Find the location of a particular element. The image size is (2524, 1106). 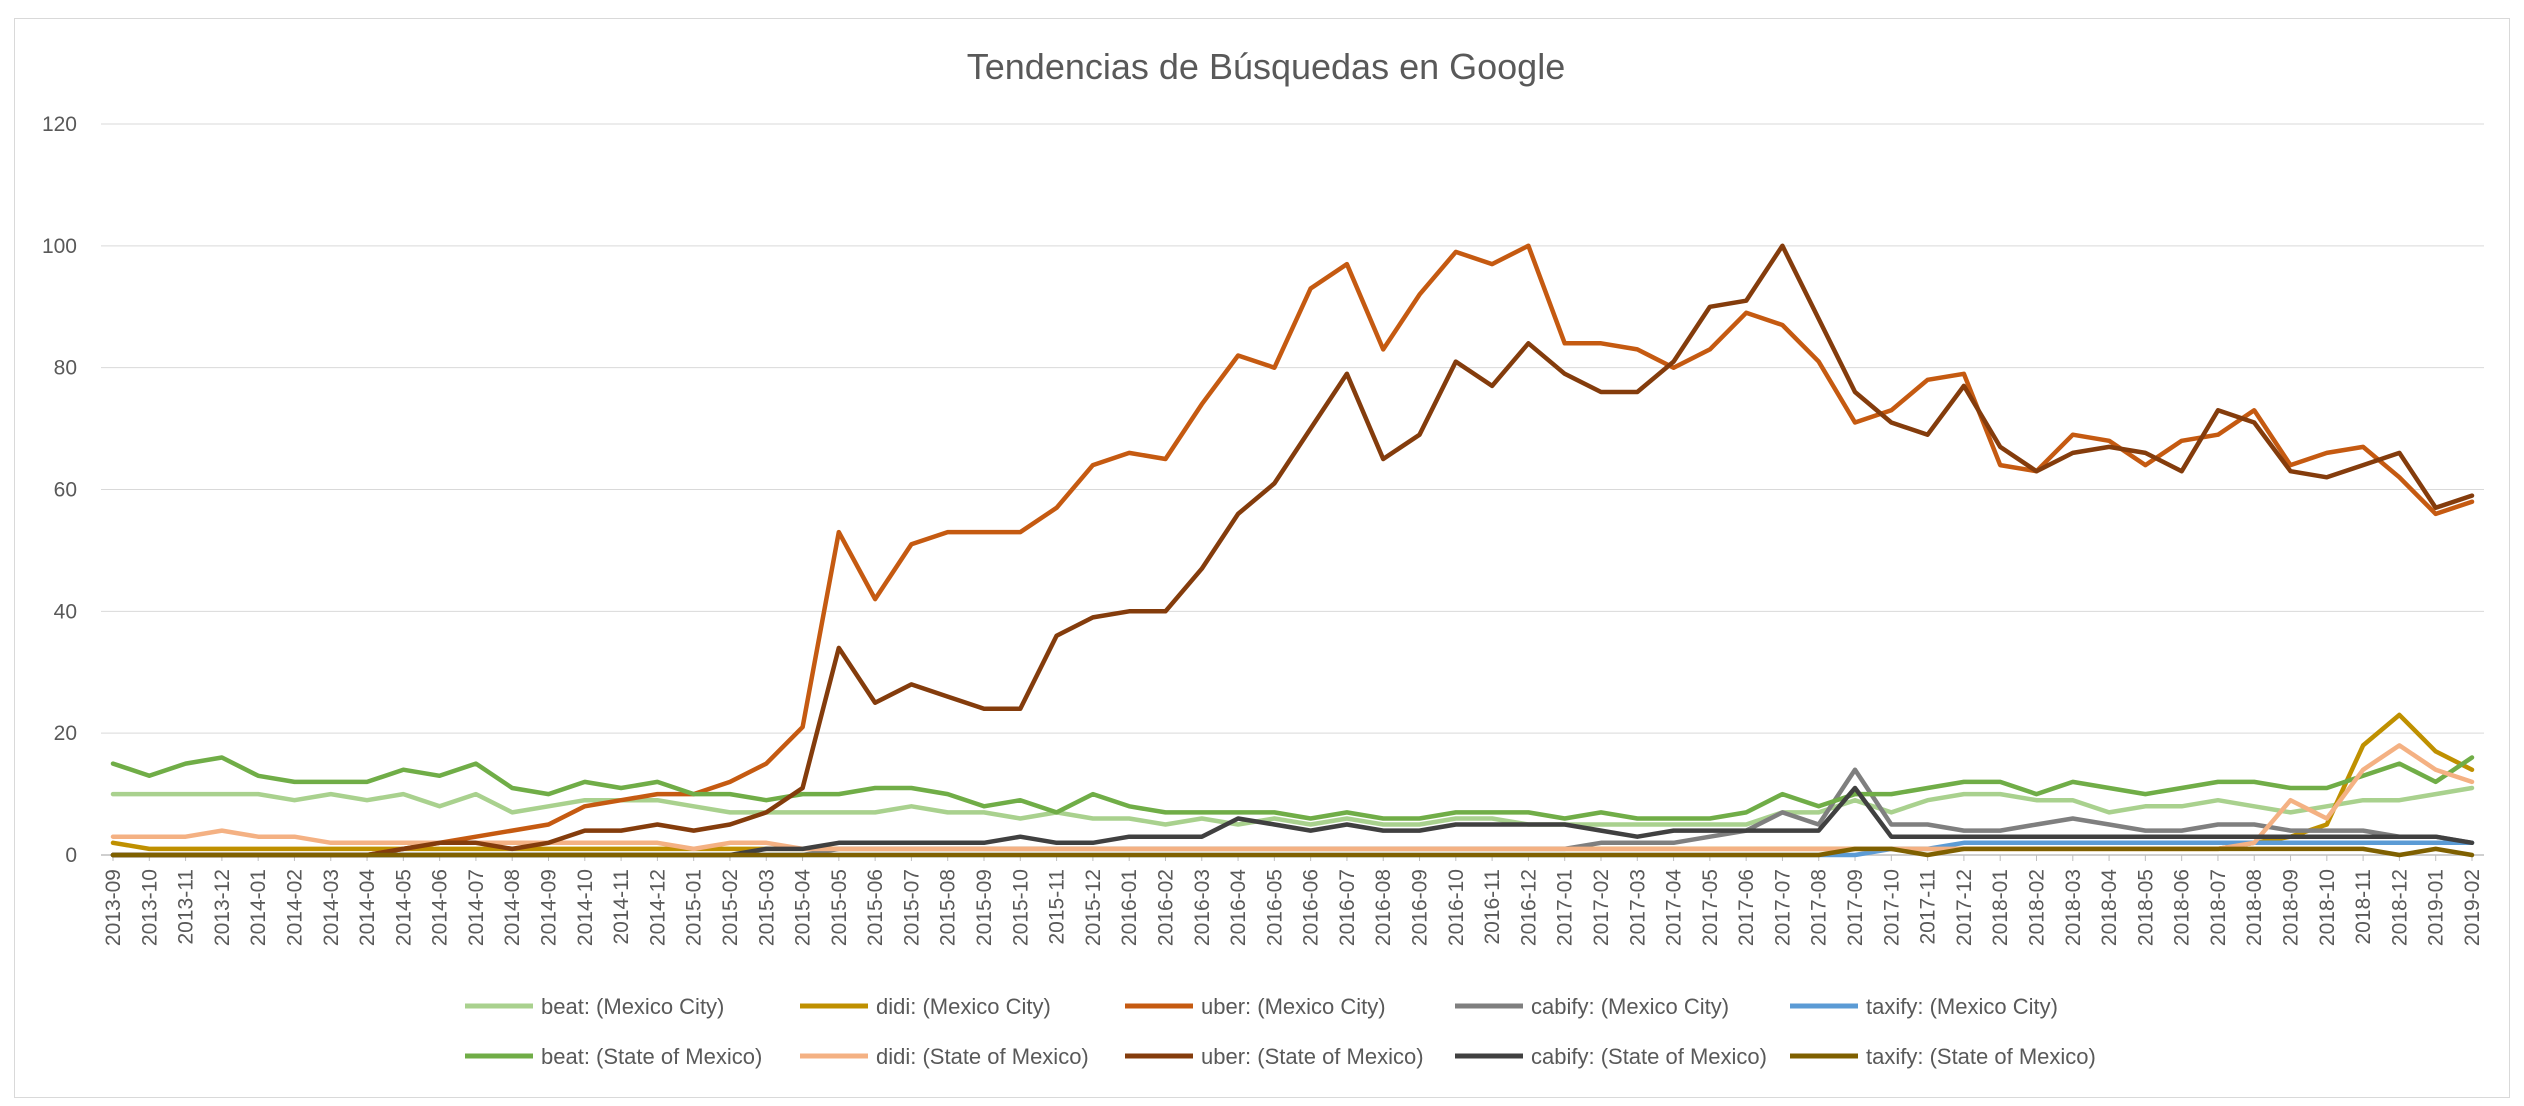

y-tick-label: 80 is located at coordinates (65, 368).